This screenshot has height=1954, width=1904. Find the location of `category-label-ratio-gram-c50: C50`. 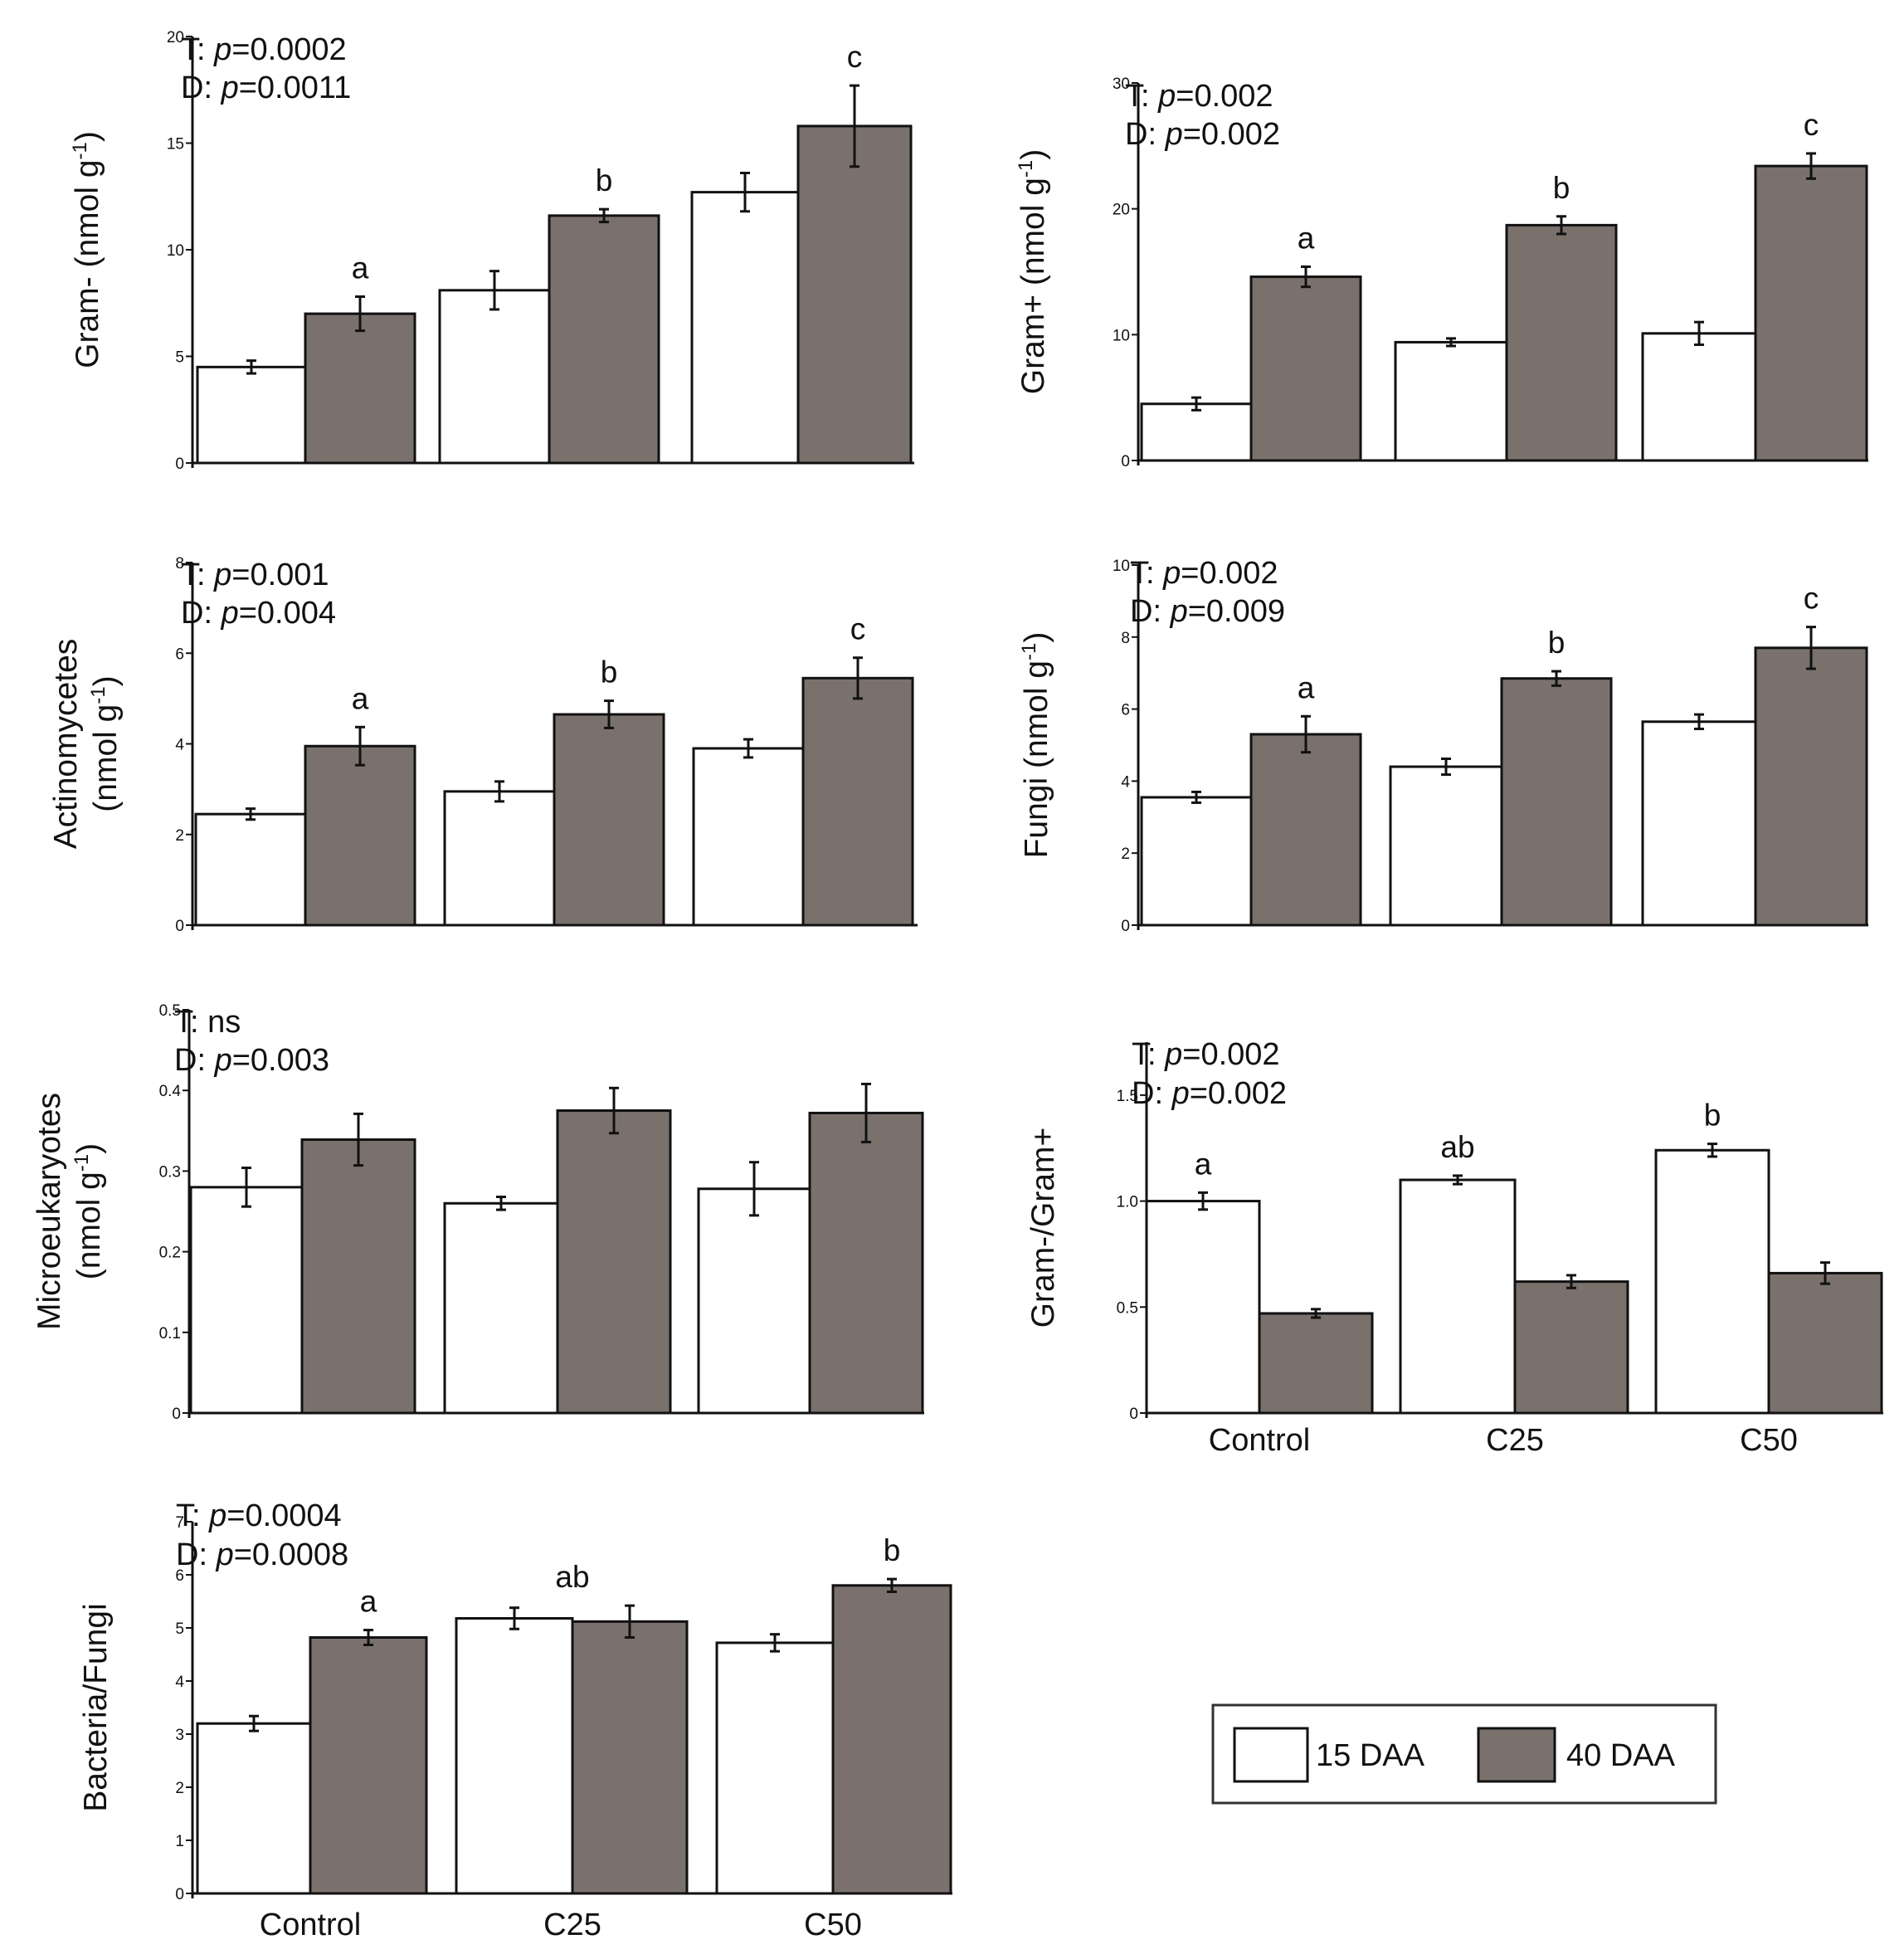

category-label-ratio-gram-c50: C50 is located at coordinates (1769, 1441).